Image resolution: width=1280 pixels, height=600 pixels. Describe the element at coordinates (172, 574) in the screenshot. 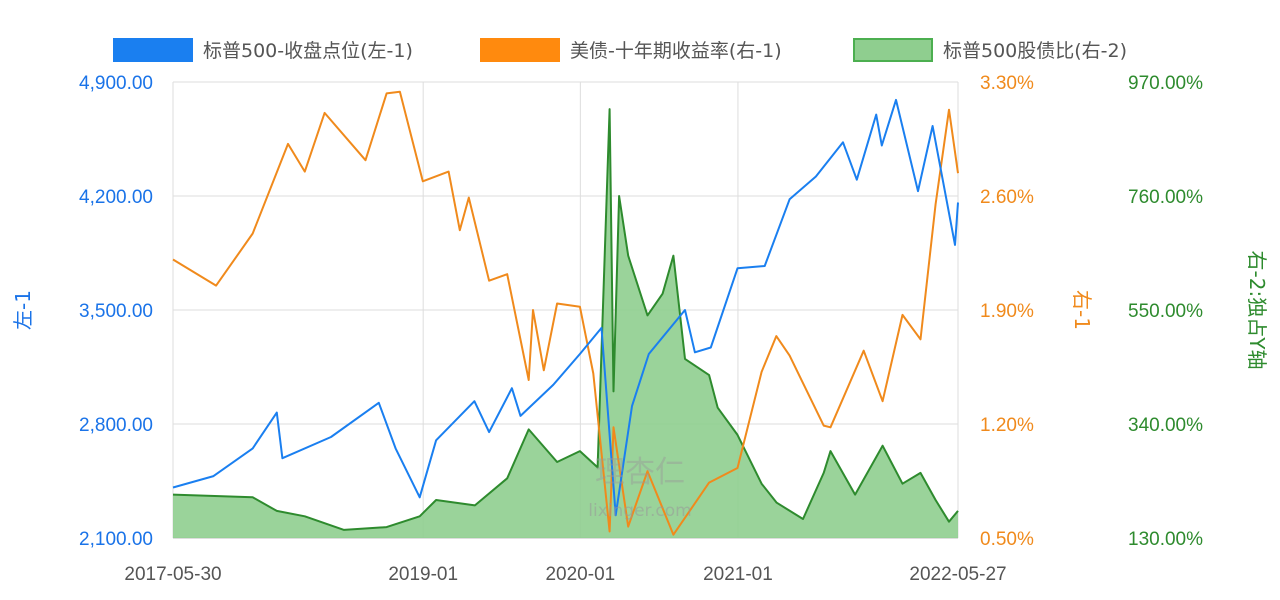

I see `x-tick: 2017-05-30` at that location.